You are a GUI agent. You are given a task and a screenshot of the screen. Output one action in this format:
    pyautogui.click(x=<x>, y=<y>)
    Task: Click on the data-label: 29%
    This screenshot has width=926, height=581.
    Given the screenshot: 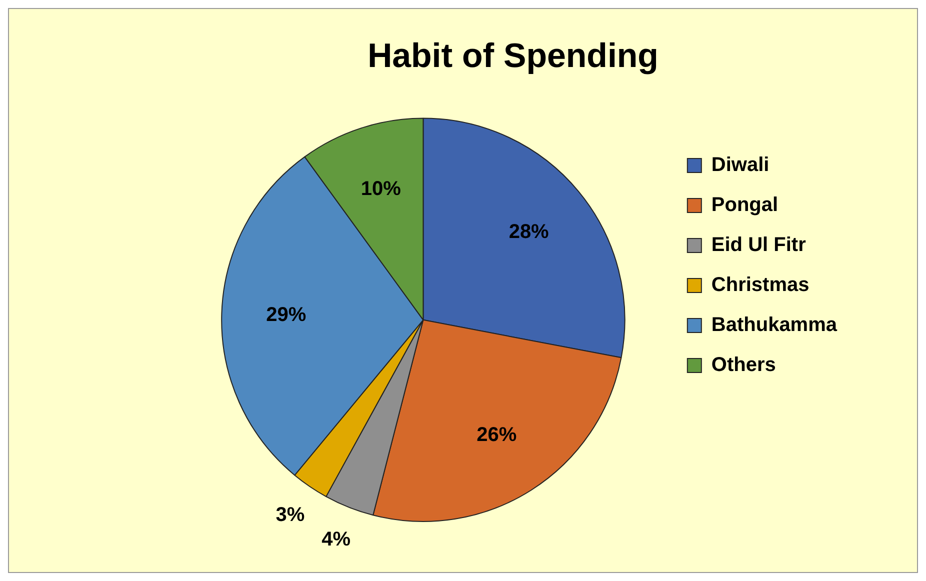 What is the action you would take?
    pyautogui.click(x=286, y=315)
    